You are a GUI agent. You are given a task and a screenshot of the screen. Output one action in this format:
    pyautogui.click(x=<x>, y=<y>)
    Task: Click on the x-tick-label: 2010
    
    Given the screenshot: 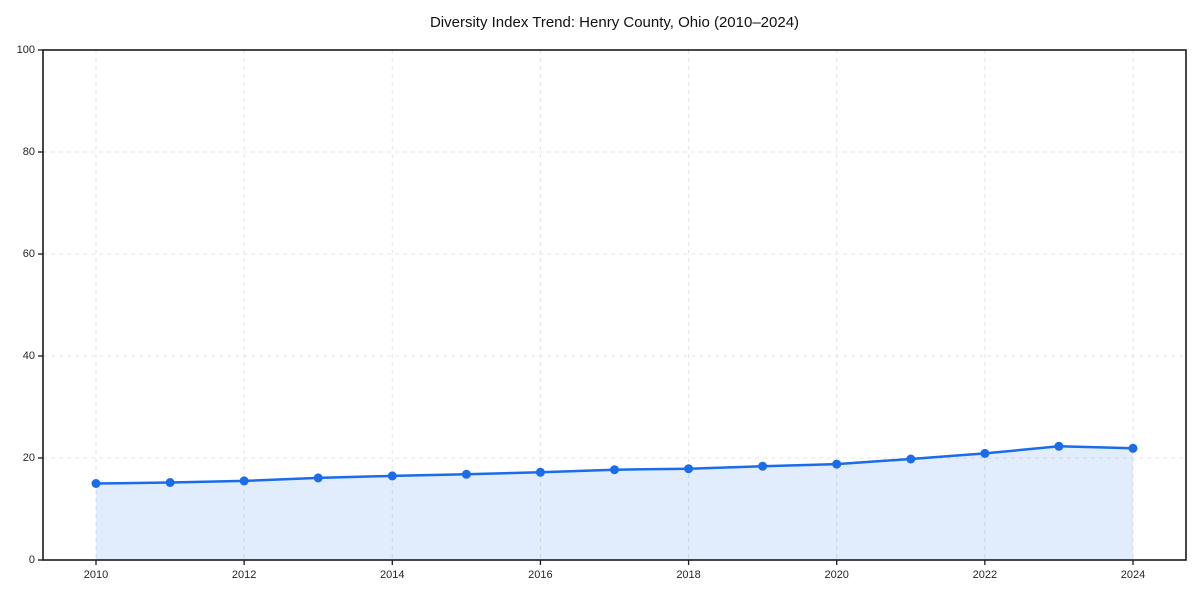 What is the action you would take?
    pyautogui.click(x=96, y=575)
    